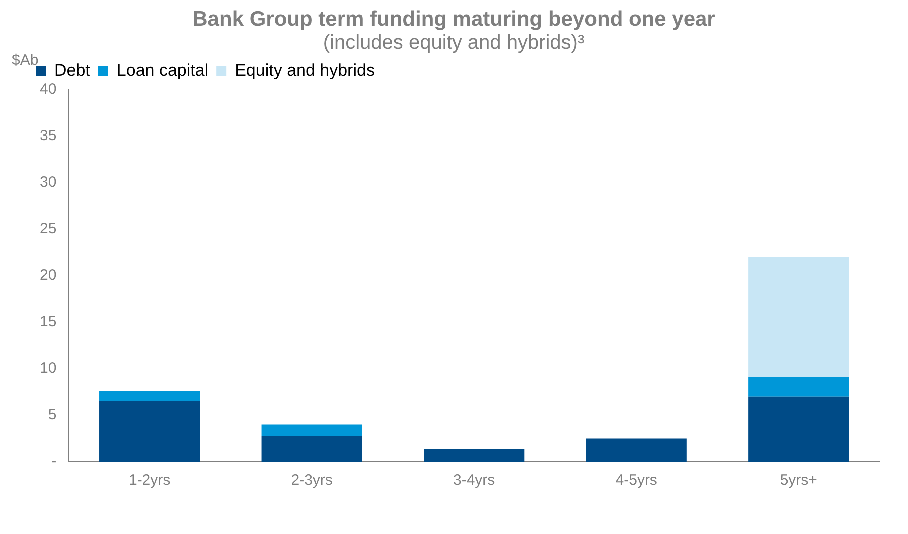  What do you see at coordinates (48, 89) in the screenshot?
I see `y-tick-label: 40` at bounding box center [48, 89].